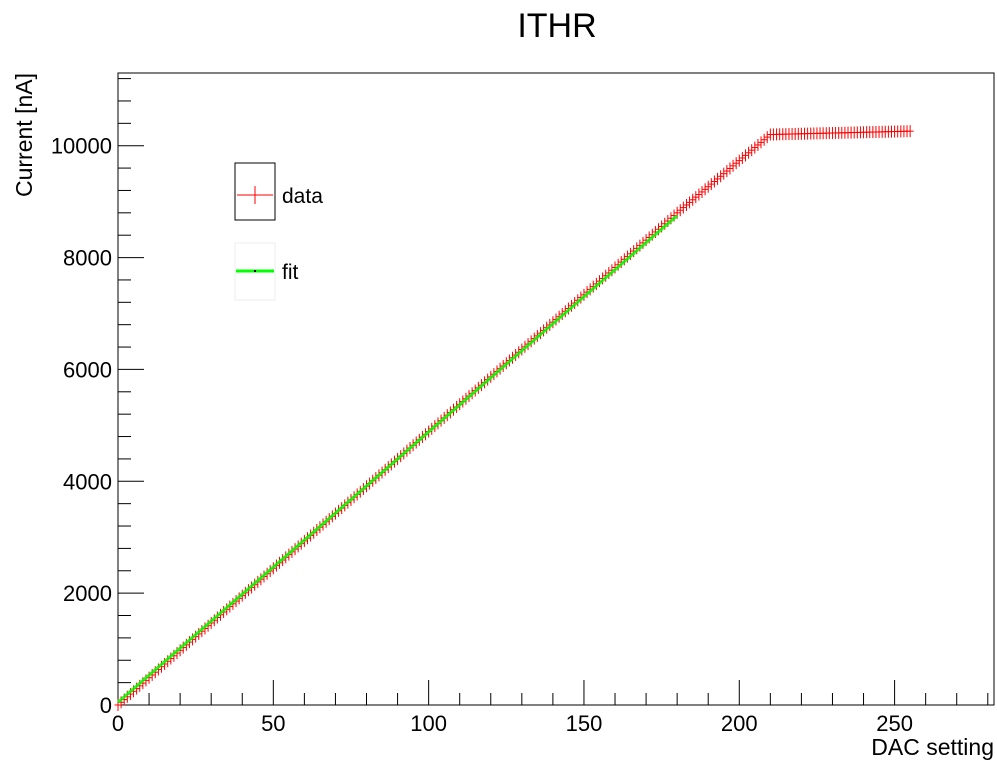 The height and width of the screenshot is (762, 997). I want to click on x-tick-label: 150, so click(584, 723).